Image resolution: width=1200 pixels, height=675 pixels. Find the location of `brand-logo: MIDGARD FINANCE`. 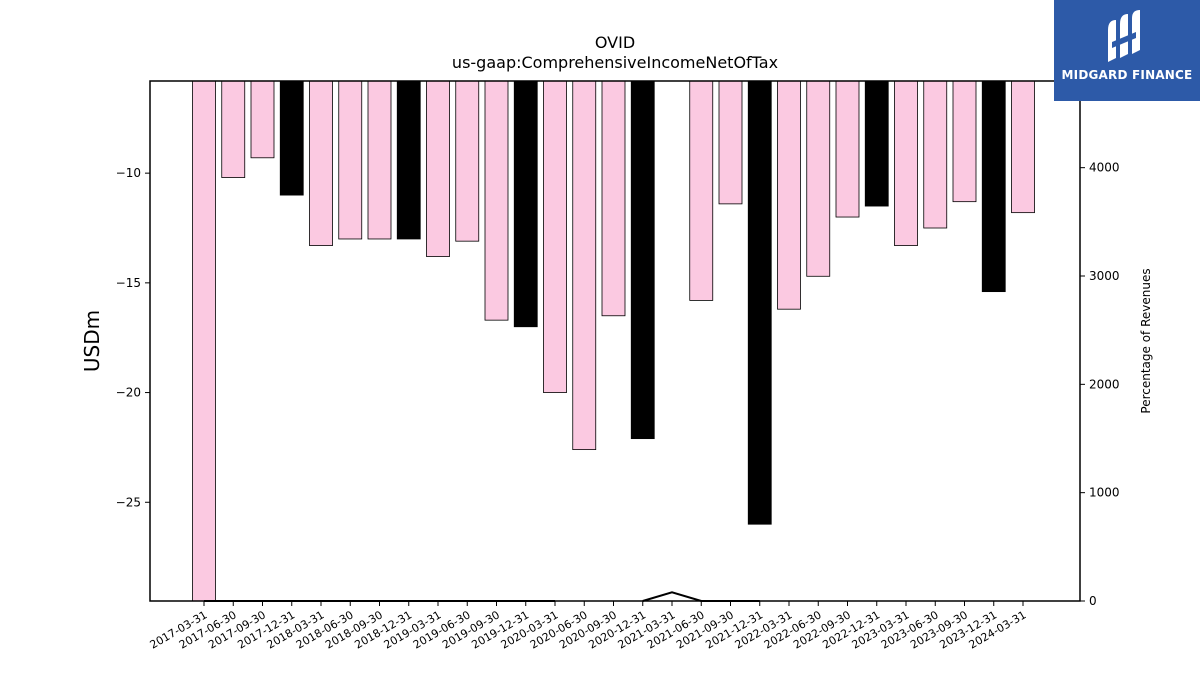

brand-logo: MIDGARD FINANCE is located at coordinates (1127, 50).